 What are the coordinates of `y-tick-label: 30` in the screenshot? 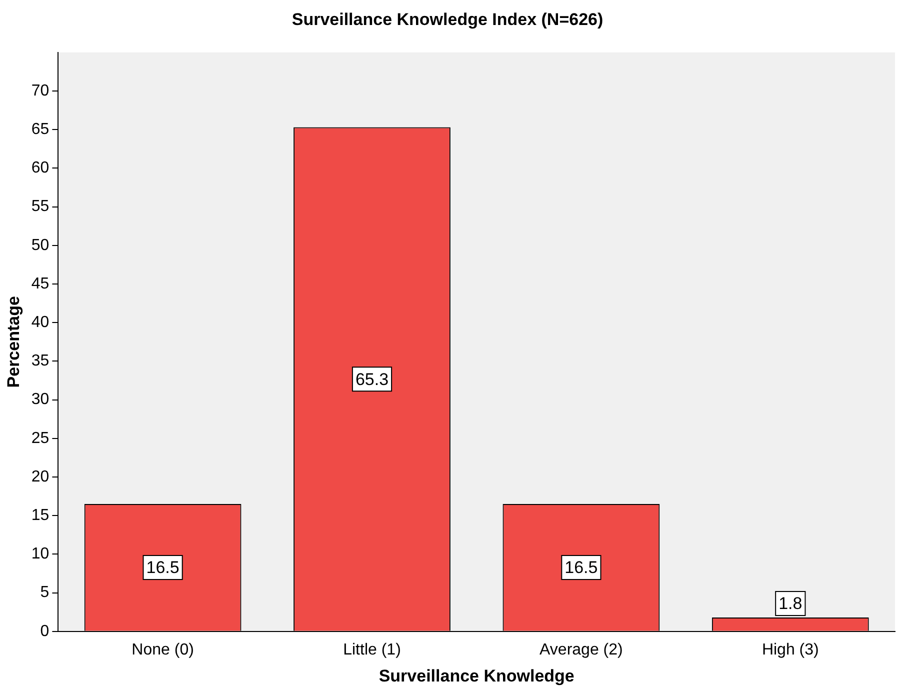 It's located at (40, 399).